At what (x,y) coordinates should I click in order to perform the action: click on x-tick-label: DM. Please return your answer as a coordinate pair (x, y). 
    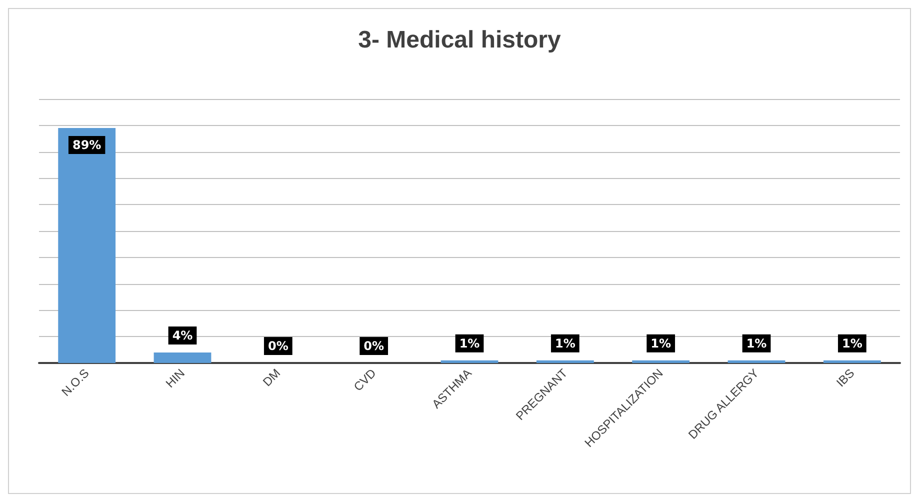
    Looking at the image, I should click on (272, 378).